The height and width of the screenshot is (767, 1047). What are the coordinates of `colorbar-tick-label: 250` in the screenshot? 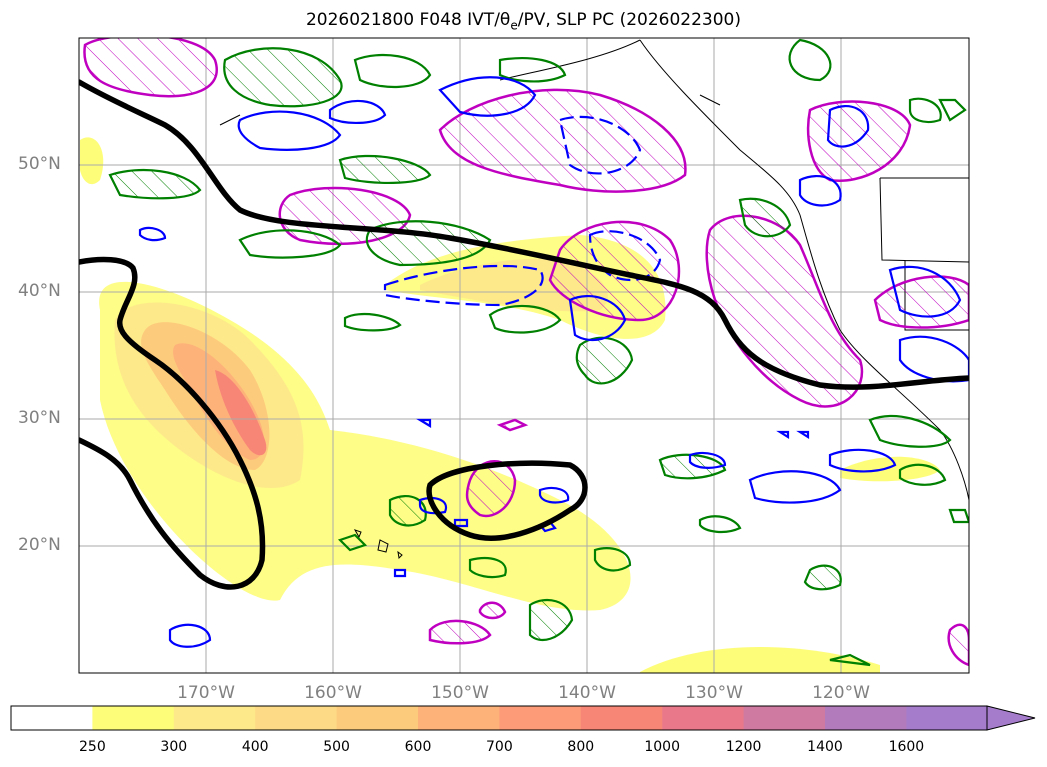 It's located at (92, 747).